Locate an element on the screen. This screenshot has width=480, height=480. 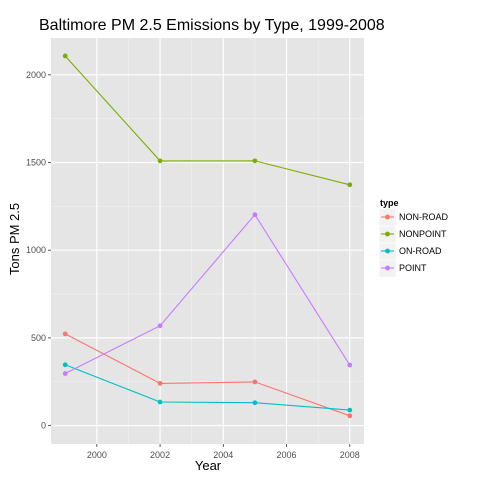
x-tick-label: 2008 is located at coordinates (350, 455).